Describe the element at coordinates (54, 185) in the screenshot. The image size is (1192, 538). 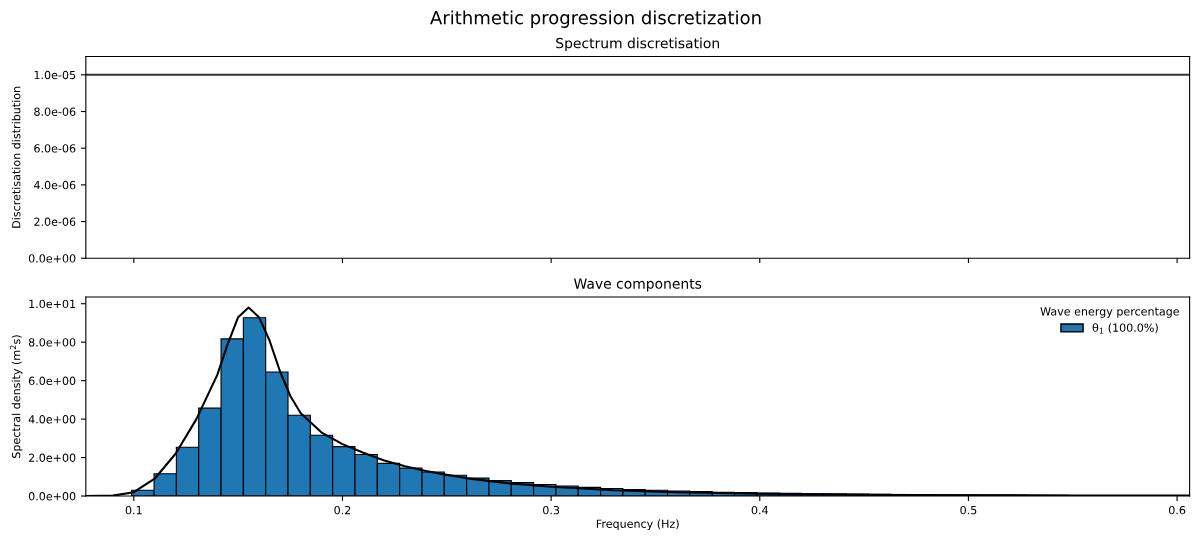
I see `y-tick-label: 4.0e-06` at that location.